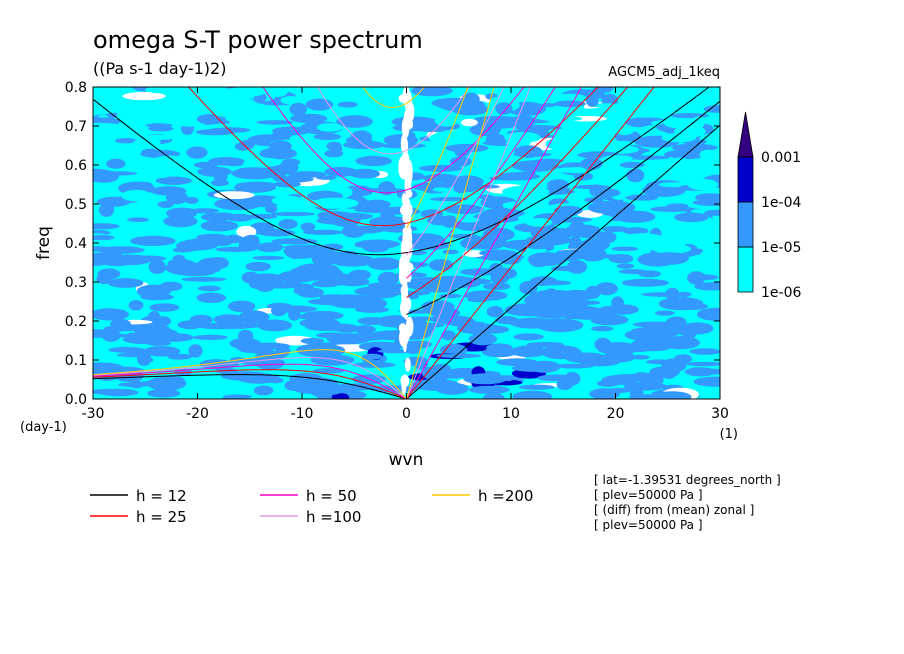  I want to click on y-tick-label: 0.0, so click(76, 400).